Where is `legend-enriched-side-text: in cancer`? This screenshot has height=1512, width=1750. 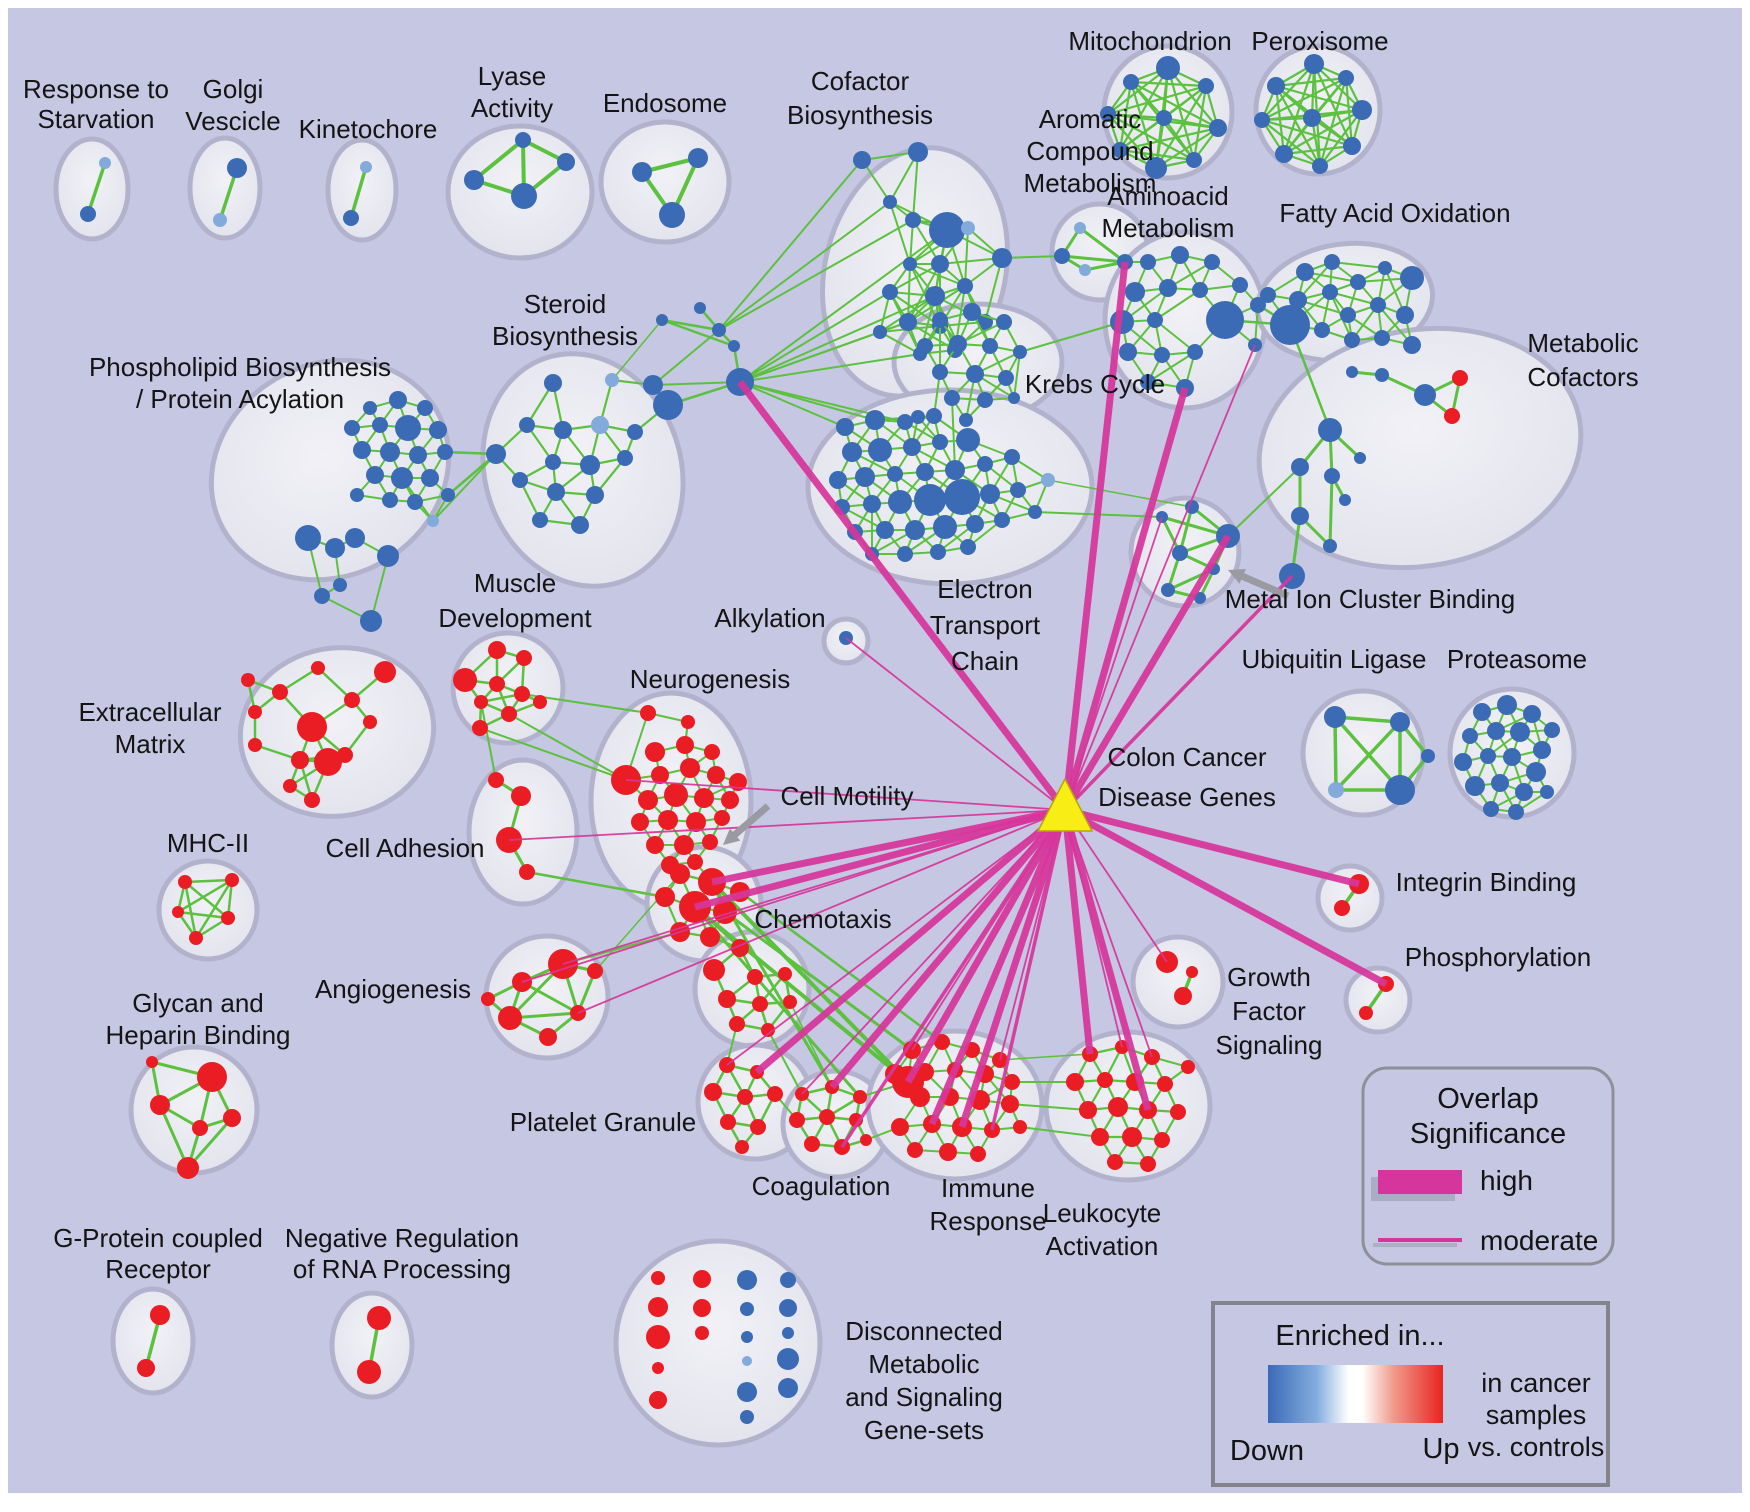 legend-enriched-side-text: in cancer is located at coordinates (1536, 1383).